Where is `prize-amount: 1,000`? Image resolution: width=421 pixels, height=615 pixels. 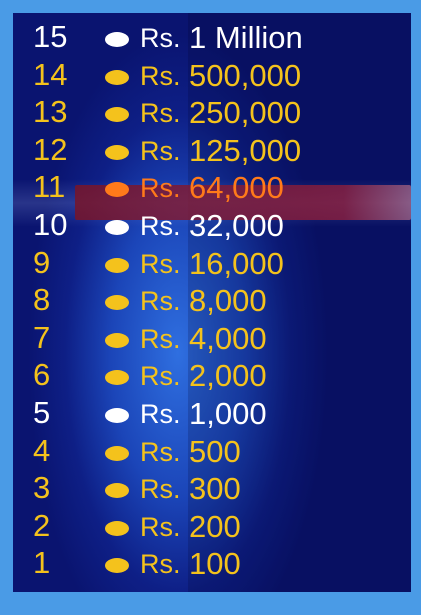 prize-amount: 1,000 is located at coordinates (228, 413).